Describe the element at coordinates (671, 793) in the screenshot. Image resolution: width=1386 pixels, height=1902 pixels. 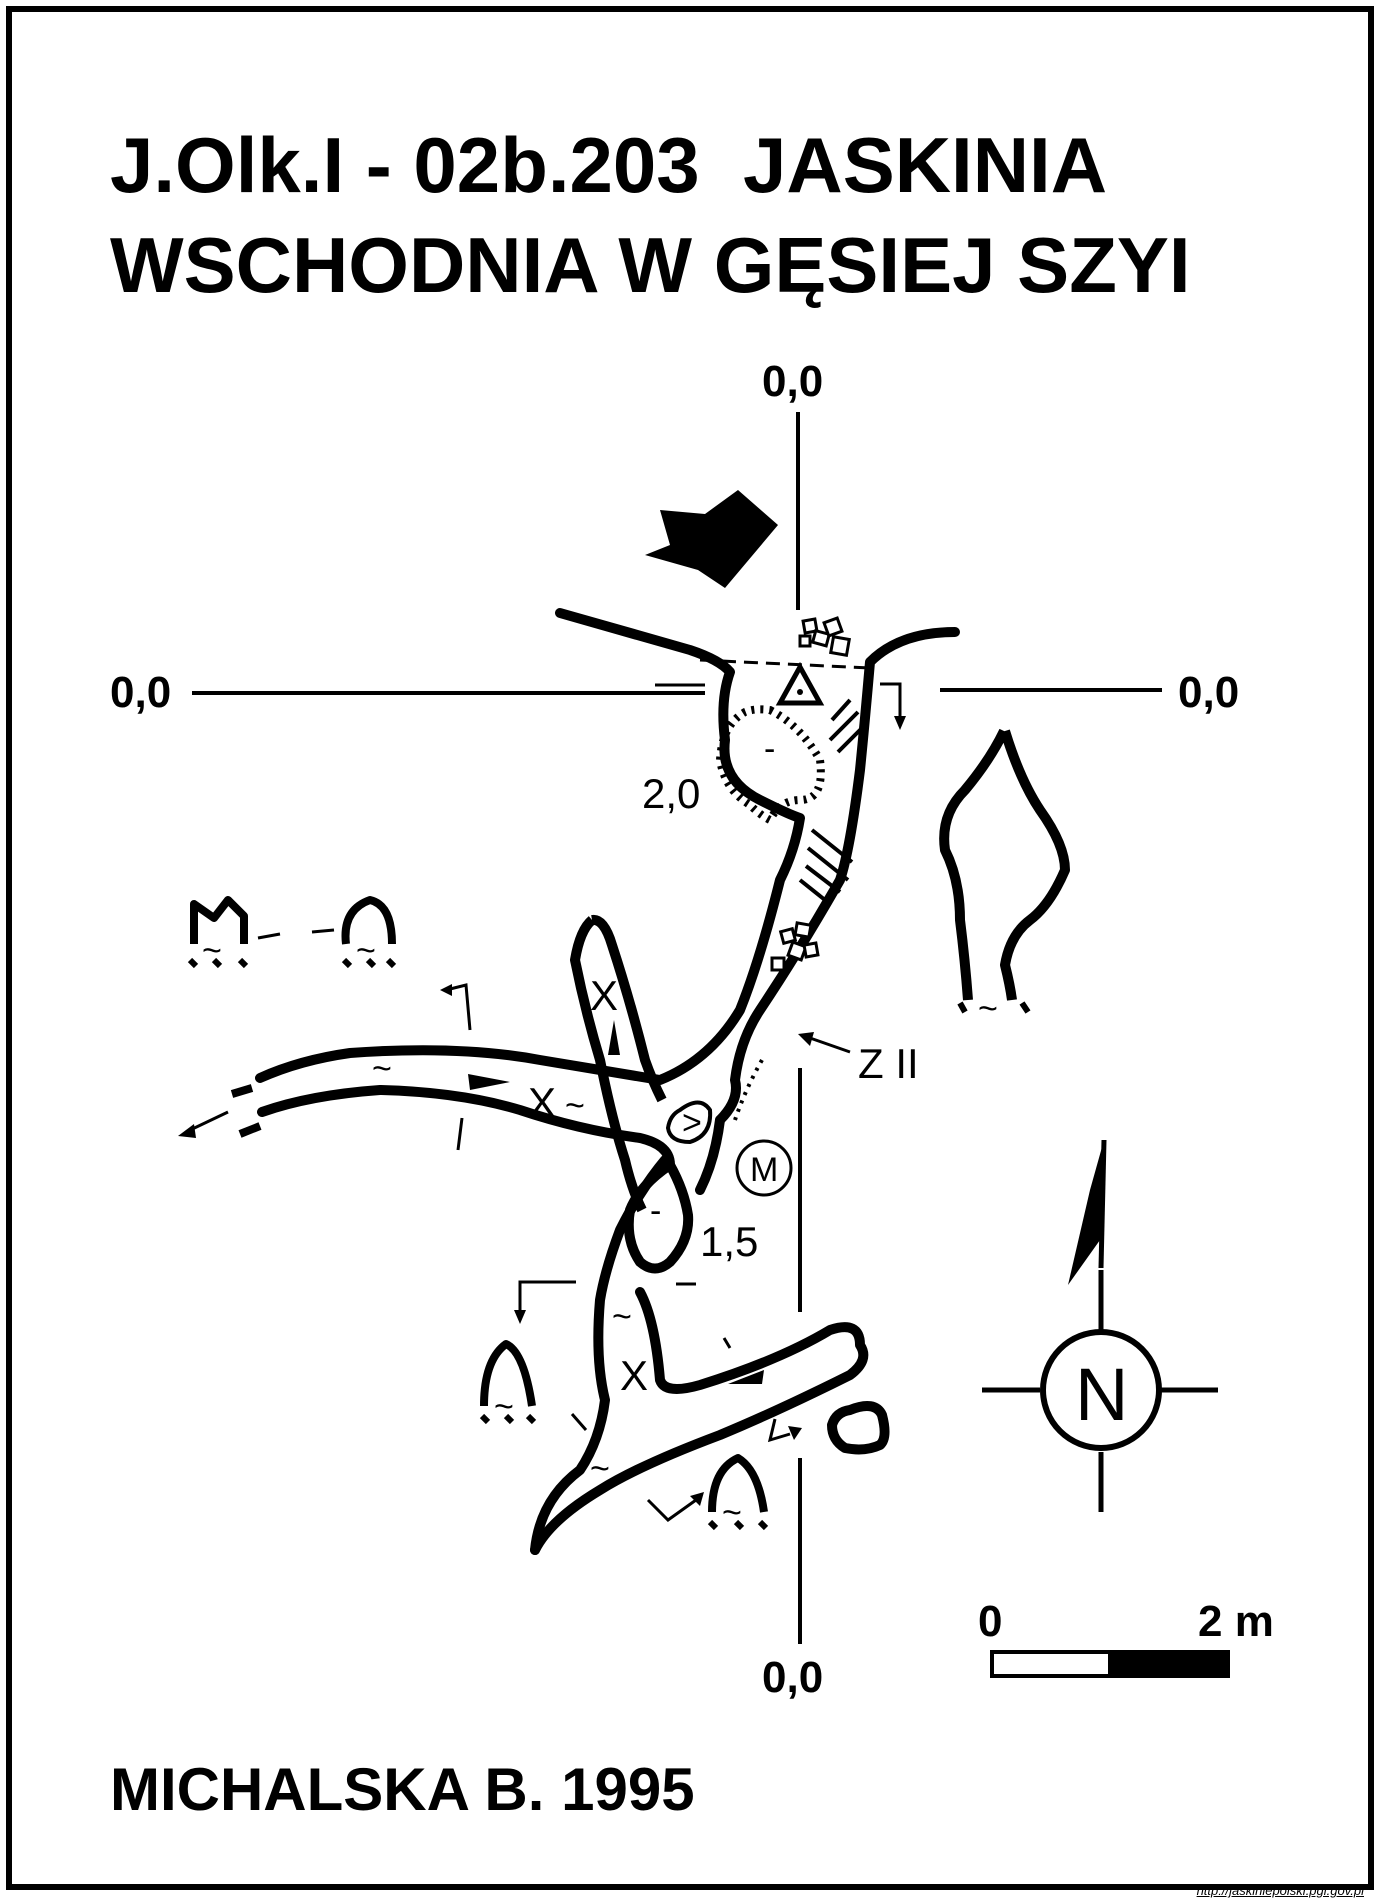
I see `depth-label-upper: 2,0` at that location.